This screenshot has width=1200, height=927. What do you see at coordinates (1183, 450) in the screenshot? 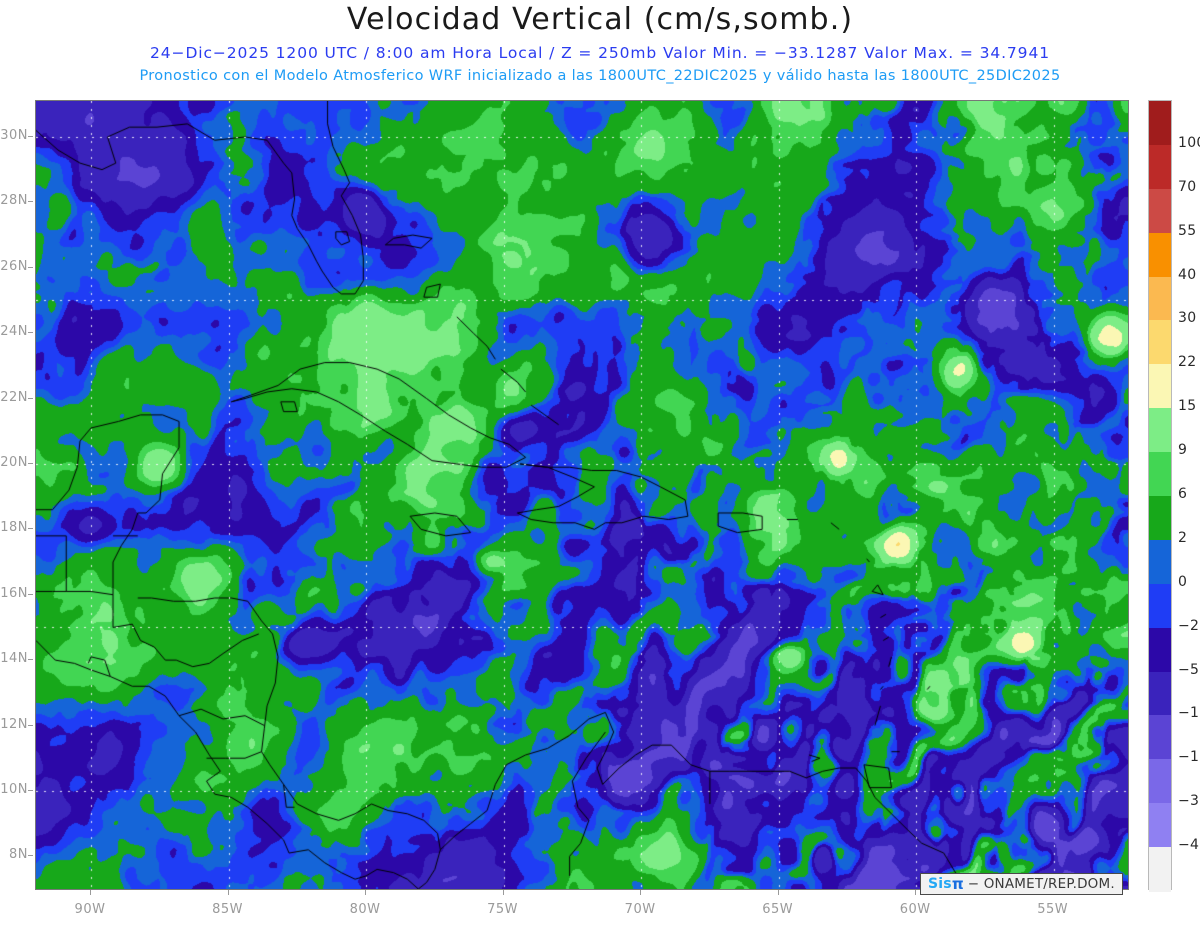
I see `colorbar-tick-label: 9` at bounding box center [1183, 450].